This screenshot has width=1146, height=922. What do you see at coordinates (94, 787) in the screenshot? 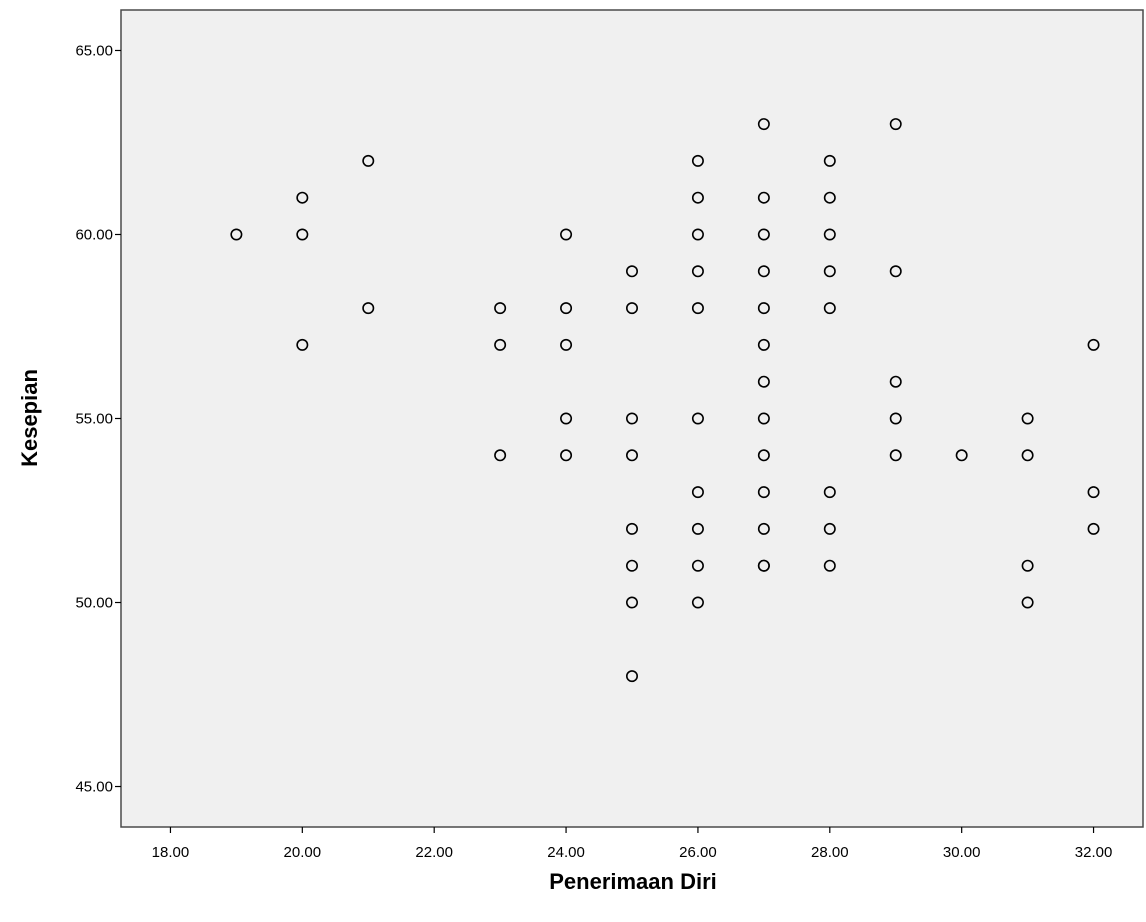
I see `y-tick-label: 45.00` at bounding box center [94, 787].